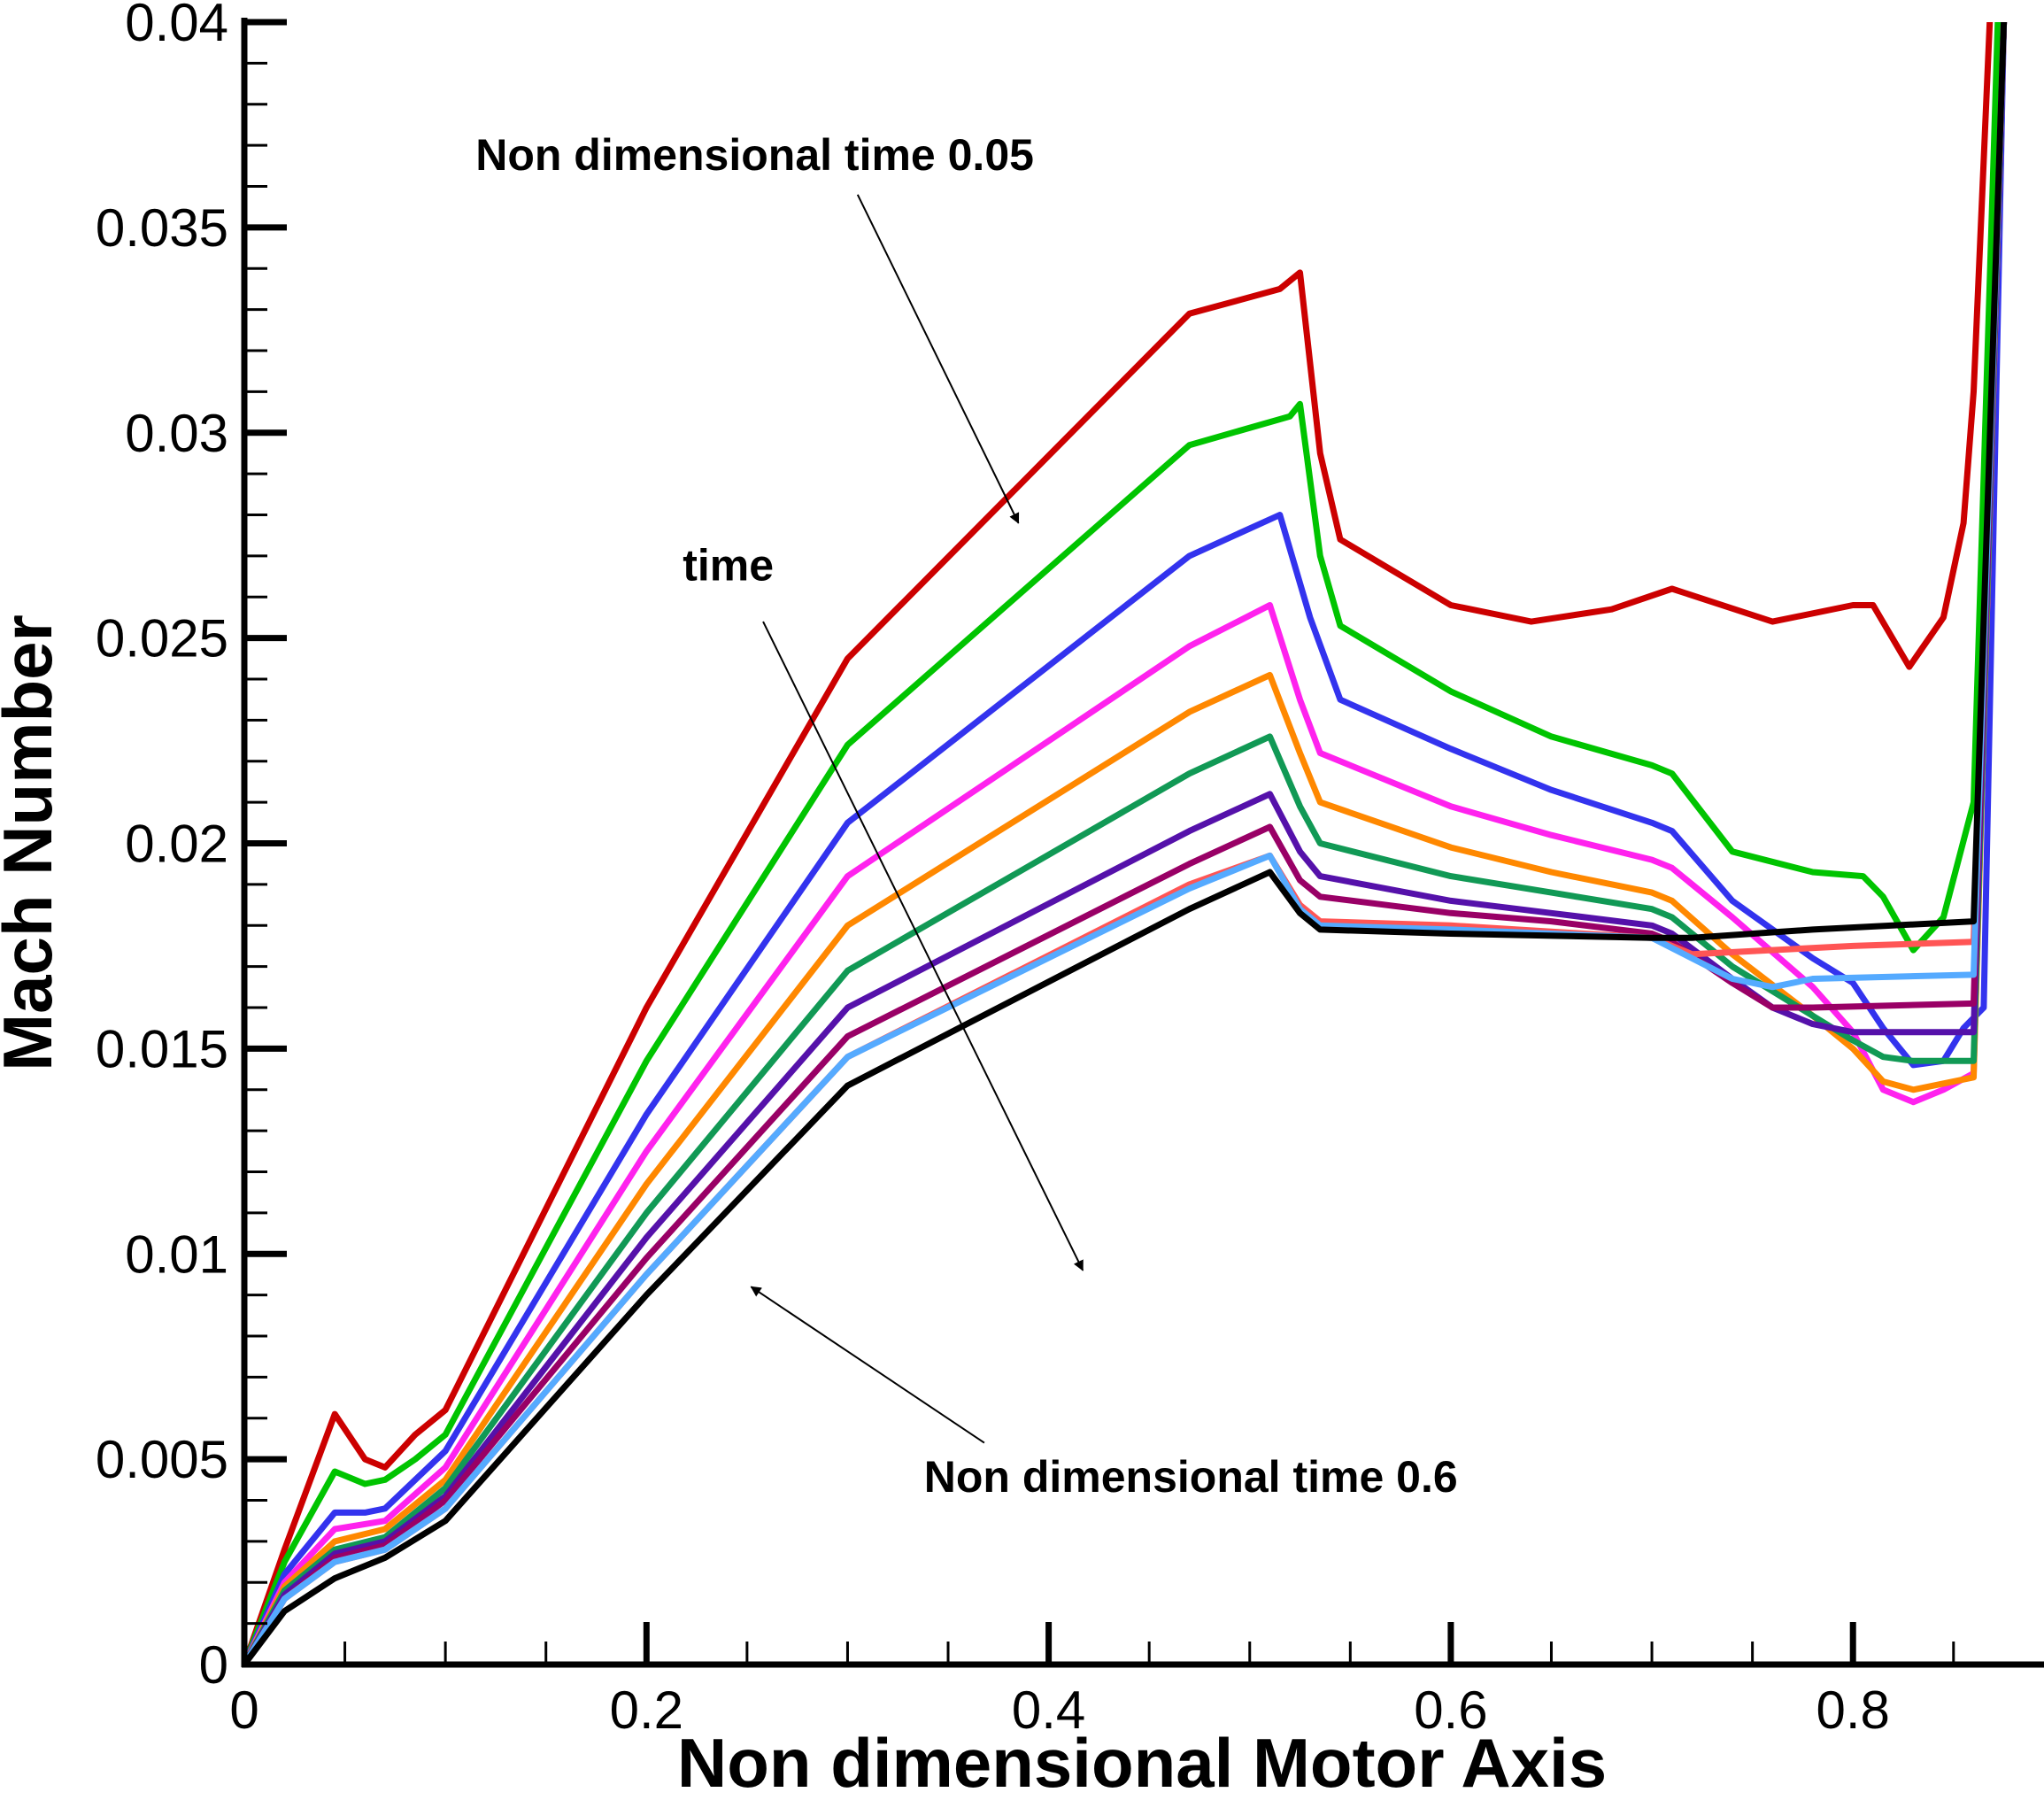 Image resolution: width=2044 pixels, height=1800 pixels. What do you see at coordinates (243, 1710) in the screenshot?
I see `x-tick-label: 0` at bounding box center [243, 1710].